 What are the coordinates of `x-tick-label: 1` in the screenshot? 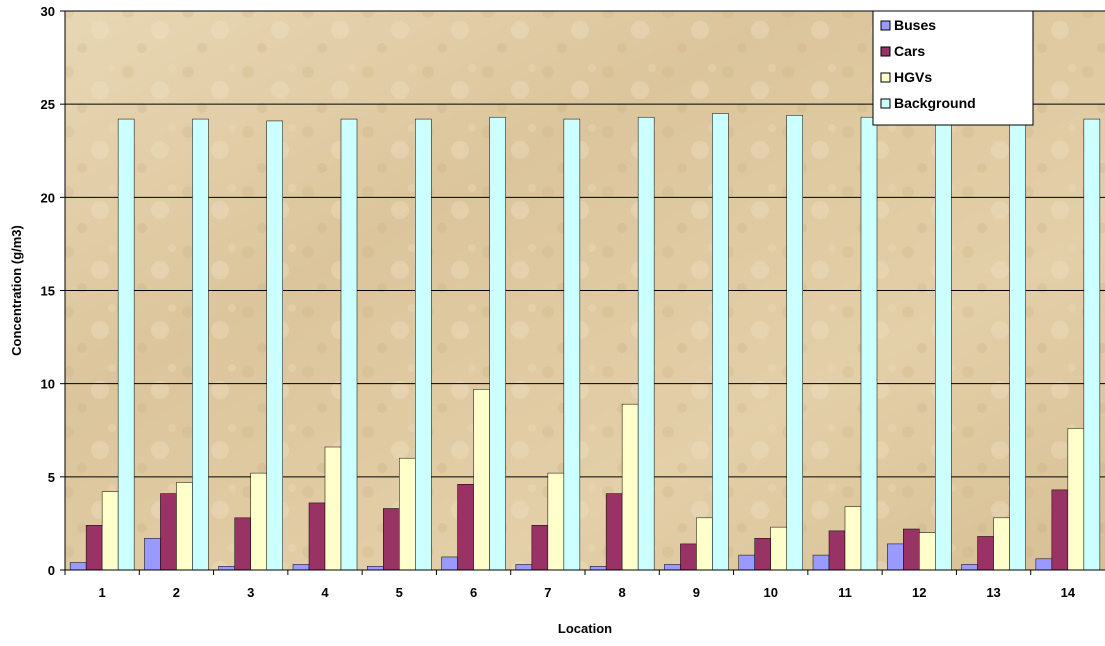 It's located at (102, 592).